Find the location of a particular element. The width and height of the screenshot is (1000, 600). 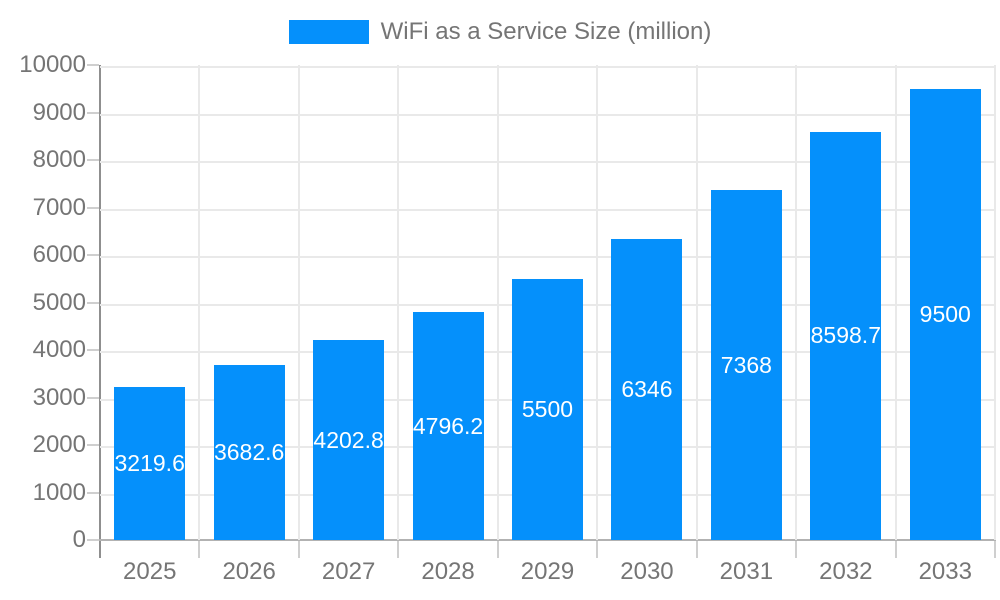

y-axis-label: 5000 is located at coordinates (59, 302).